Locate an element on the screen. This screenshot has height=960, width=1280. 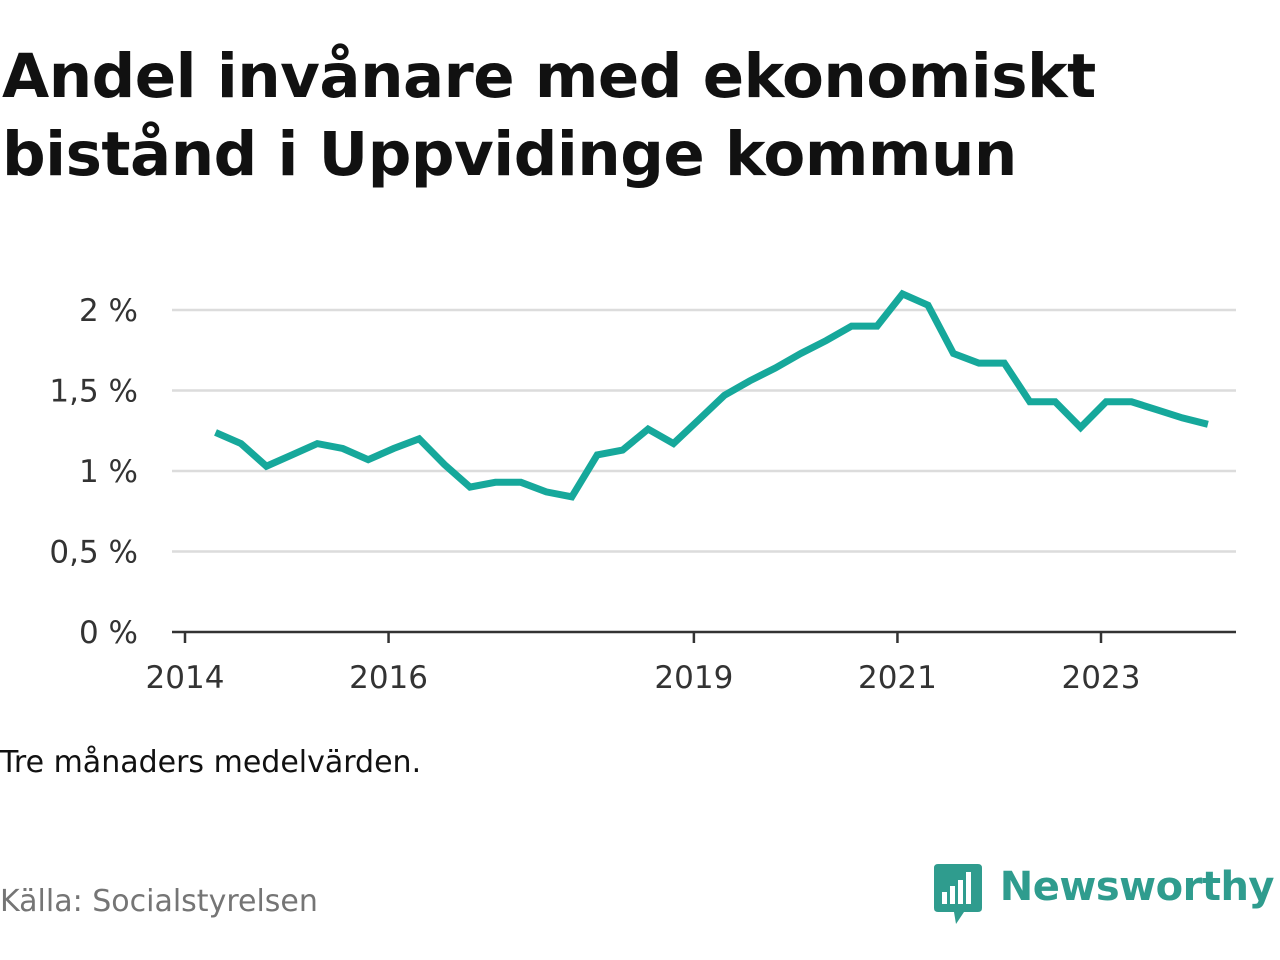
x-tick-label-4: 2023 is located at coordinates (1101, 678).